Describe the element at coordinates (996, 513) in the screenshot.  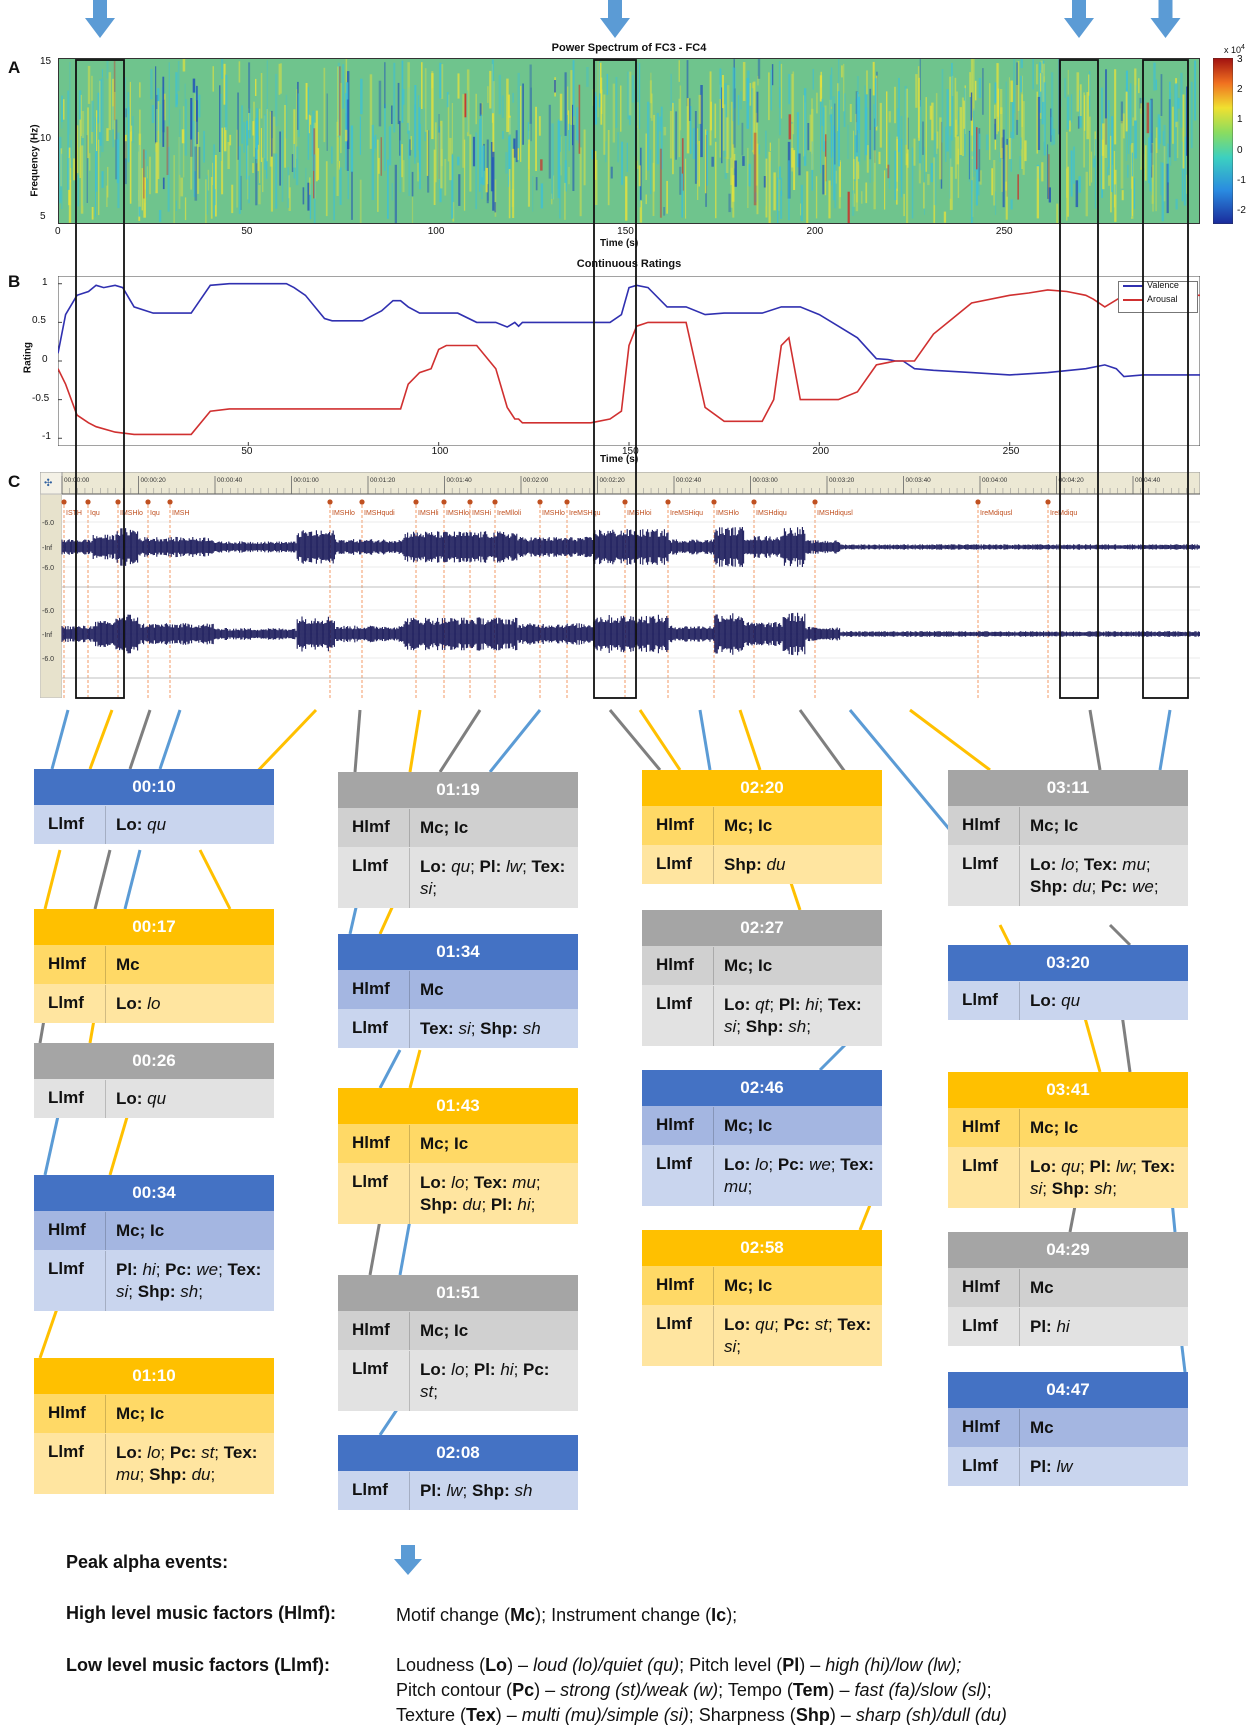
I see `marker-label: IreMdiqusl` at that location.